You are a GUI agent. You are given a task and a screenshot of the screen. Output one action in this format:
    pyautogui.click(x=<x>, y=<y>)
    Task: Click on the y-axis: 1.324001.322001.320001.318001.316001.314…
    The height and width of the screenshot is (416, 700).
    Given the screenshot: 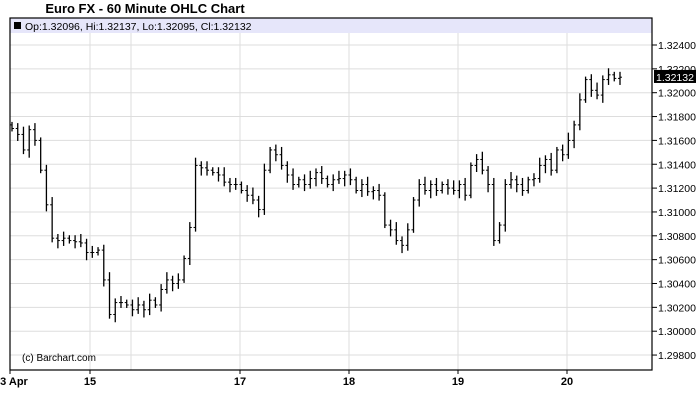 What is the action you would take?
    pyautogui.click(x=674, y=201)
    